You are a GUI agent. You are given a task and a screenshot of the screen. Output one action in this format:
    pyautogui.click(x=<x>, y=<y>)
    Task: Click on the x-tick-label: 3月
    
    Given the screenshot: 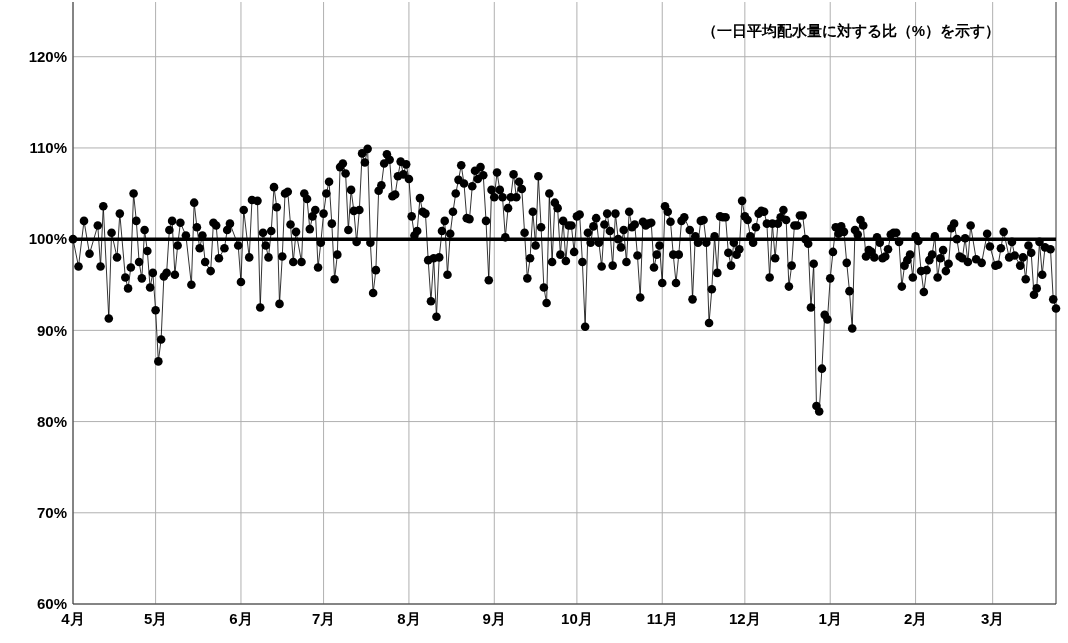 What is the action you would take?
    pyautogui.click(x=993, y=618)
    